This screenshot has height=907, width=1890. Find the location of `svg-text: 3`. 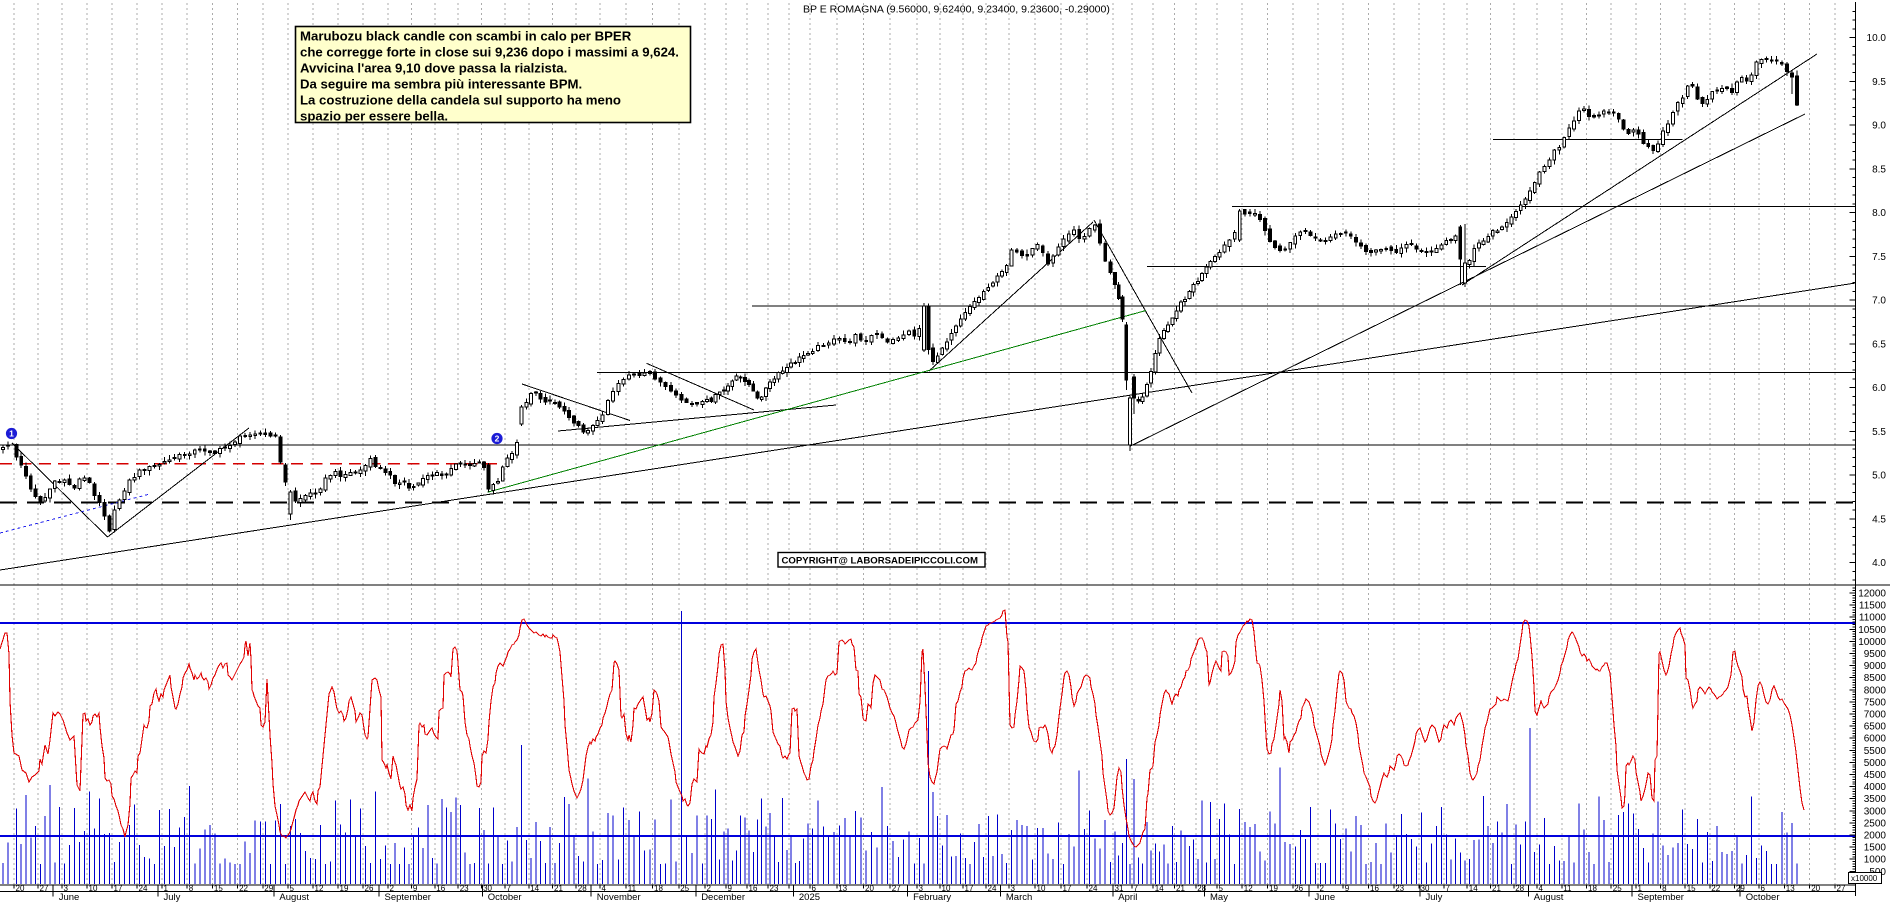

svg-text: 3 is located at coordinates (921, 888).